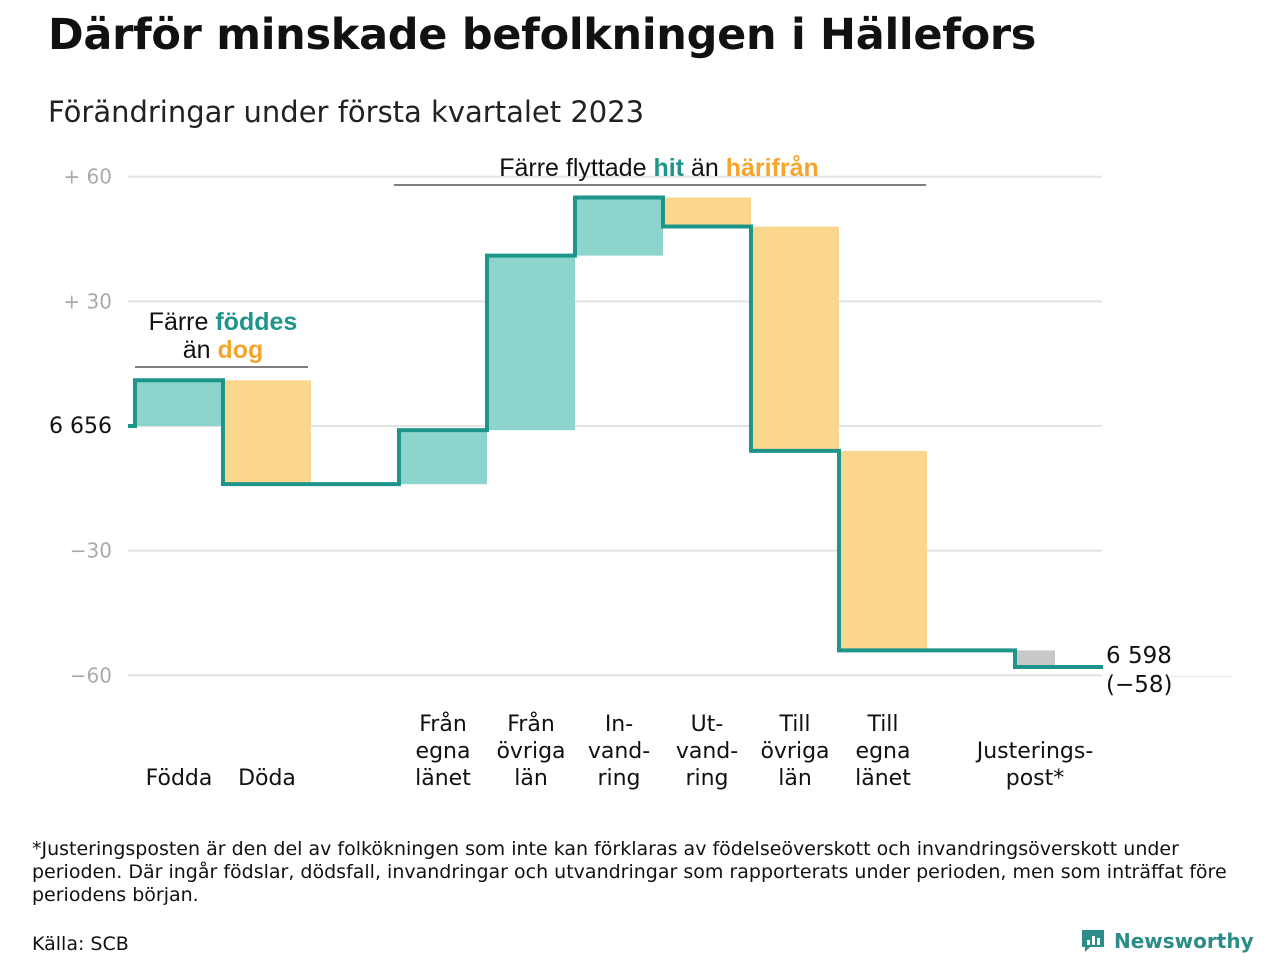  What do you see at coordinates (883, 751) in the screenshot?
I see `category-label: Till egna länet` at bounding box center [883, 751].